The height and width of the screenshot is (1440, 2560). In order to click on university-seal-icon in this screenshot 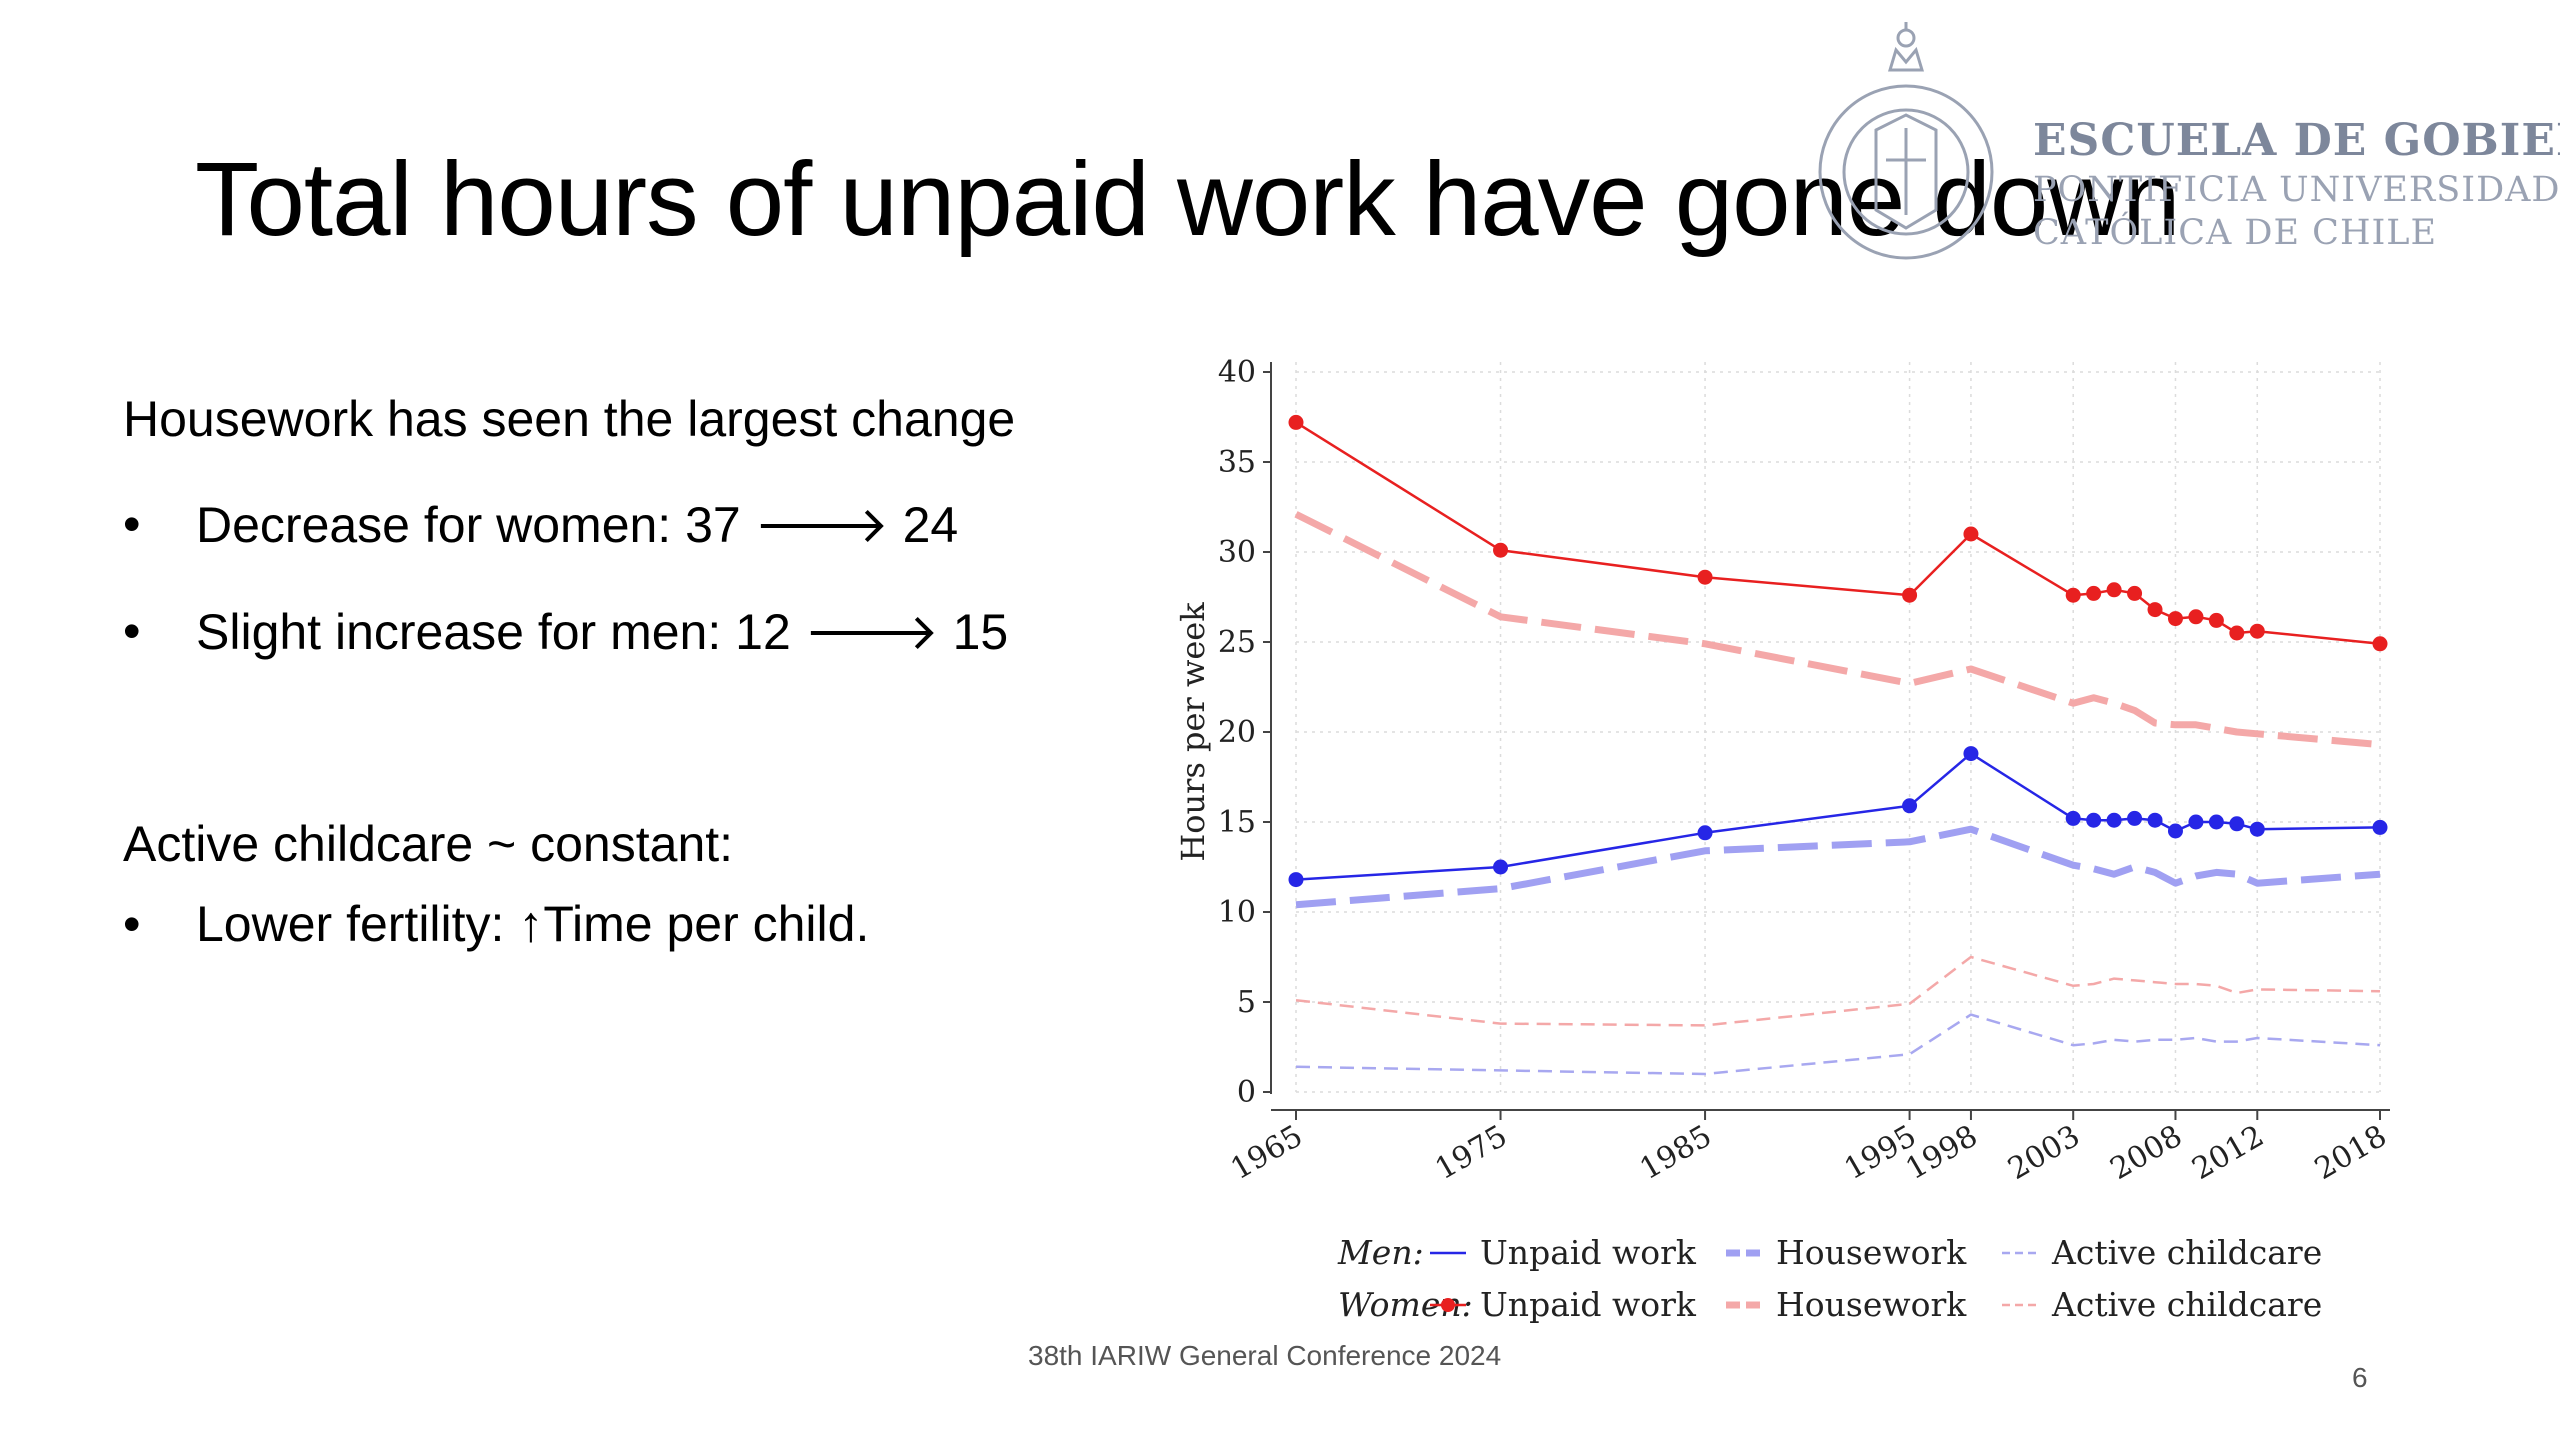, I will do `click(1906, 141)`.